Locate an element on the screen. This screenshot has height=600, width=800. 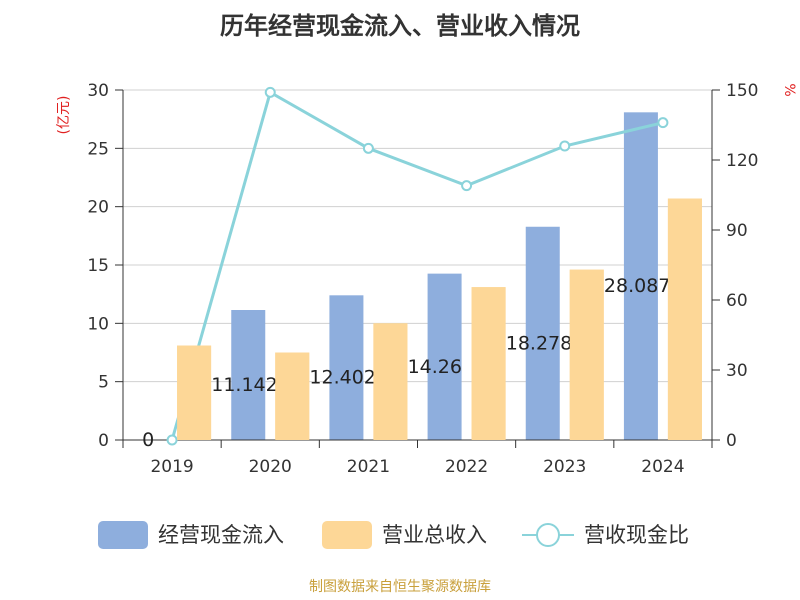
legend-item-0: 经营现金流入 is located at coordinates (191, 535).